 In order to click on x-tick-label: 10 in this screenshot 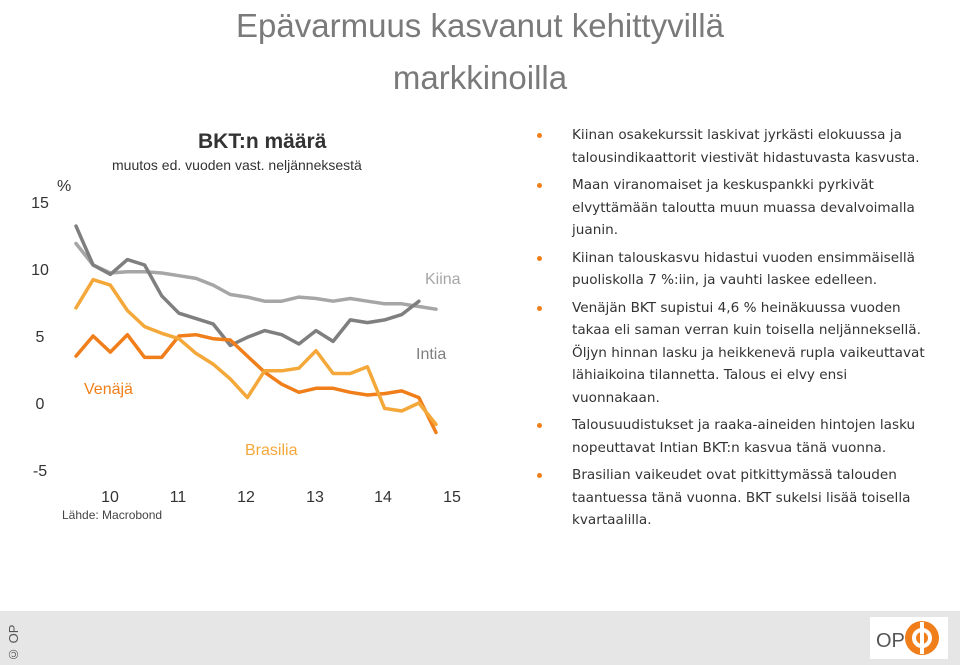, I will do `click(110, 497)`.